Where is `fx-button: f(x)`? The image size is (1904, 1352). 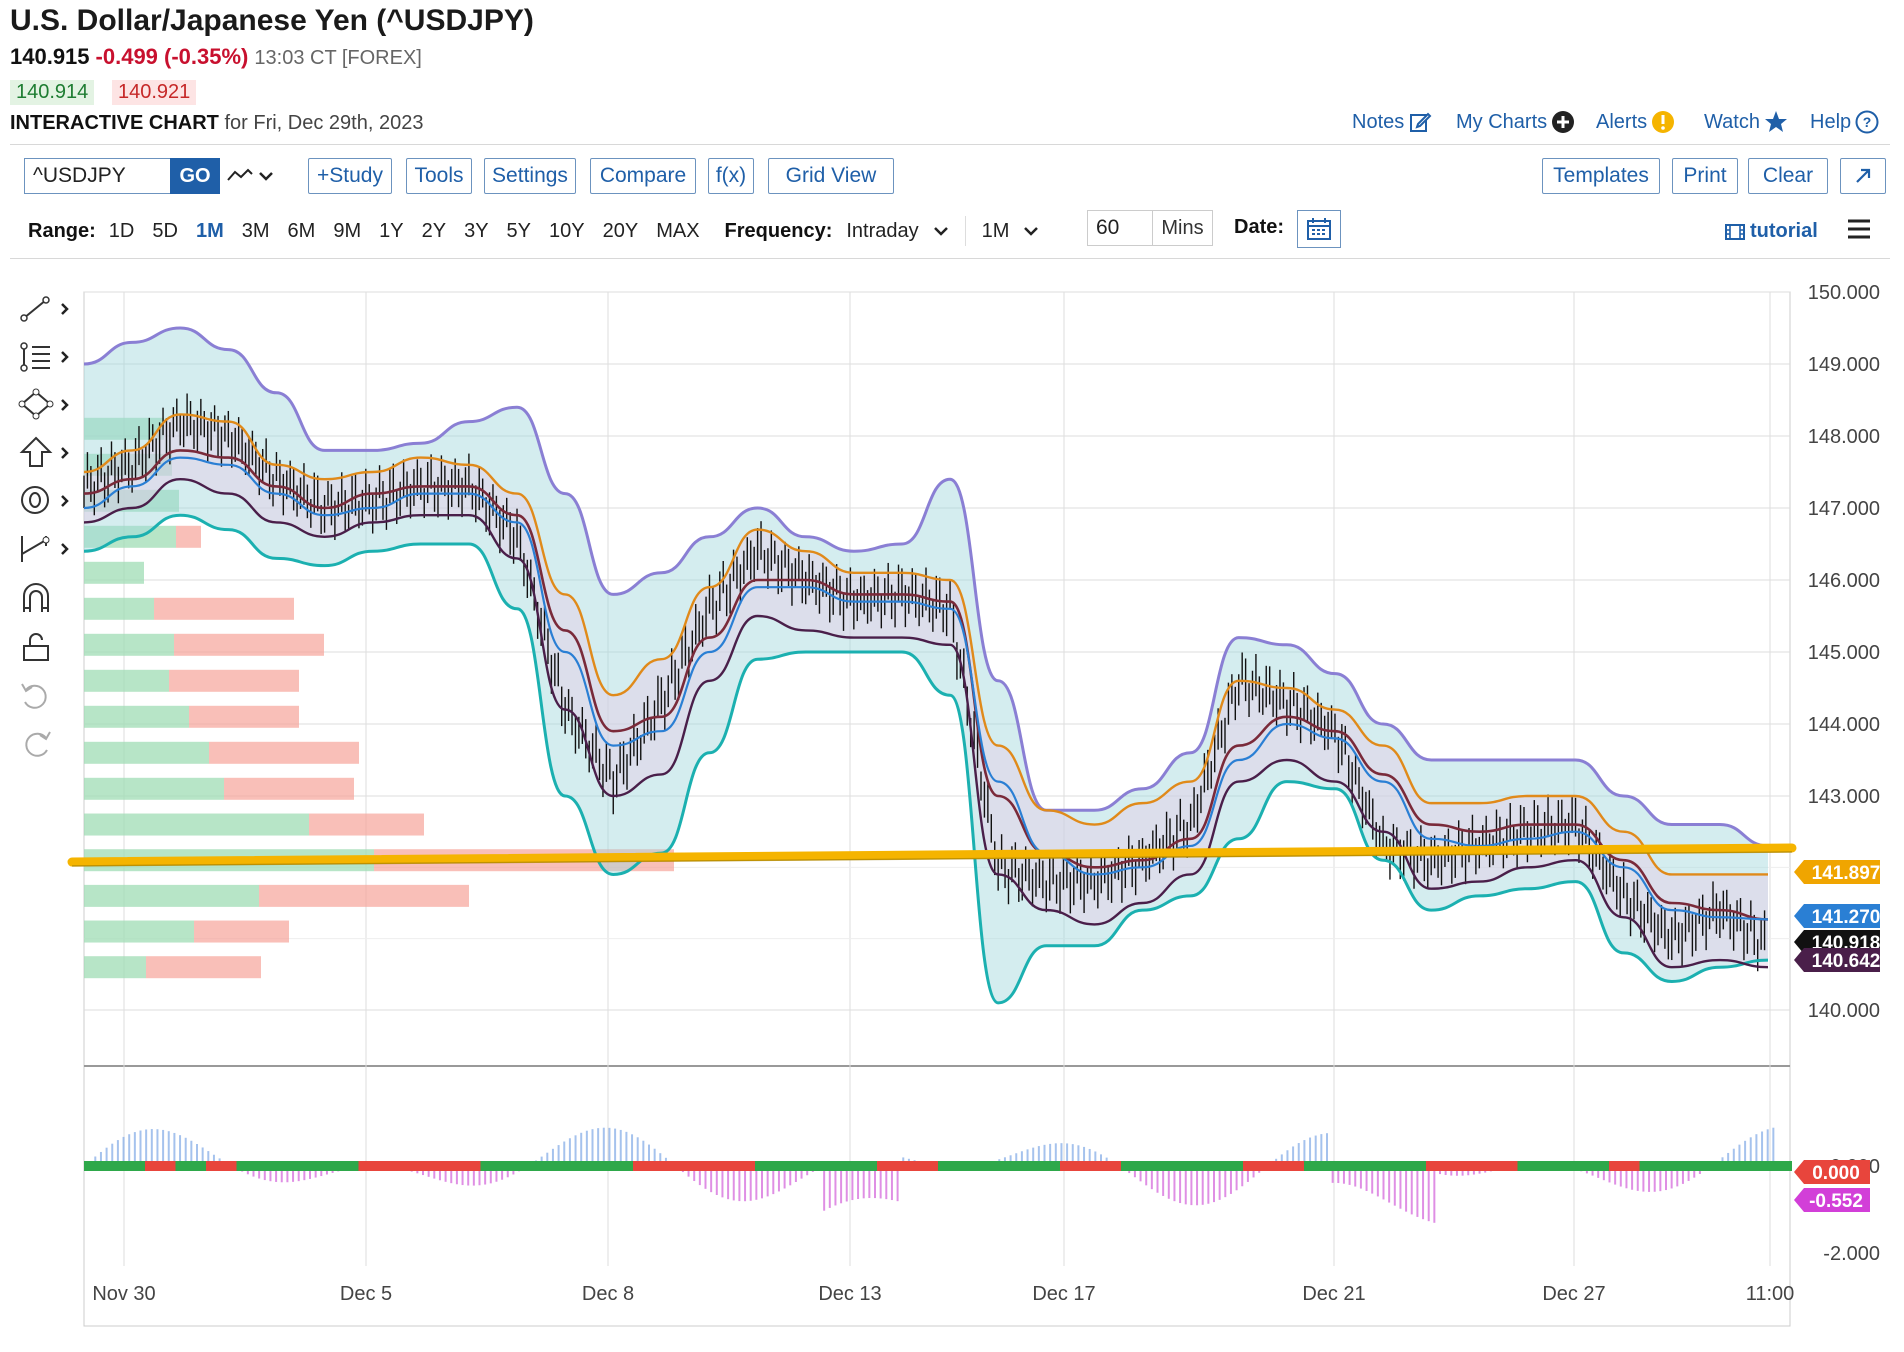 fx-button: f(x) is located at coordinates (731, 176).